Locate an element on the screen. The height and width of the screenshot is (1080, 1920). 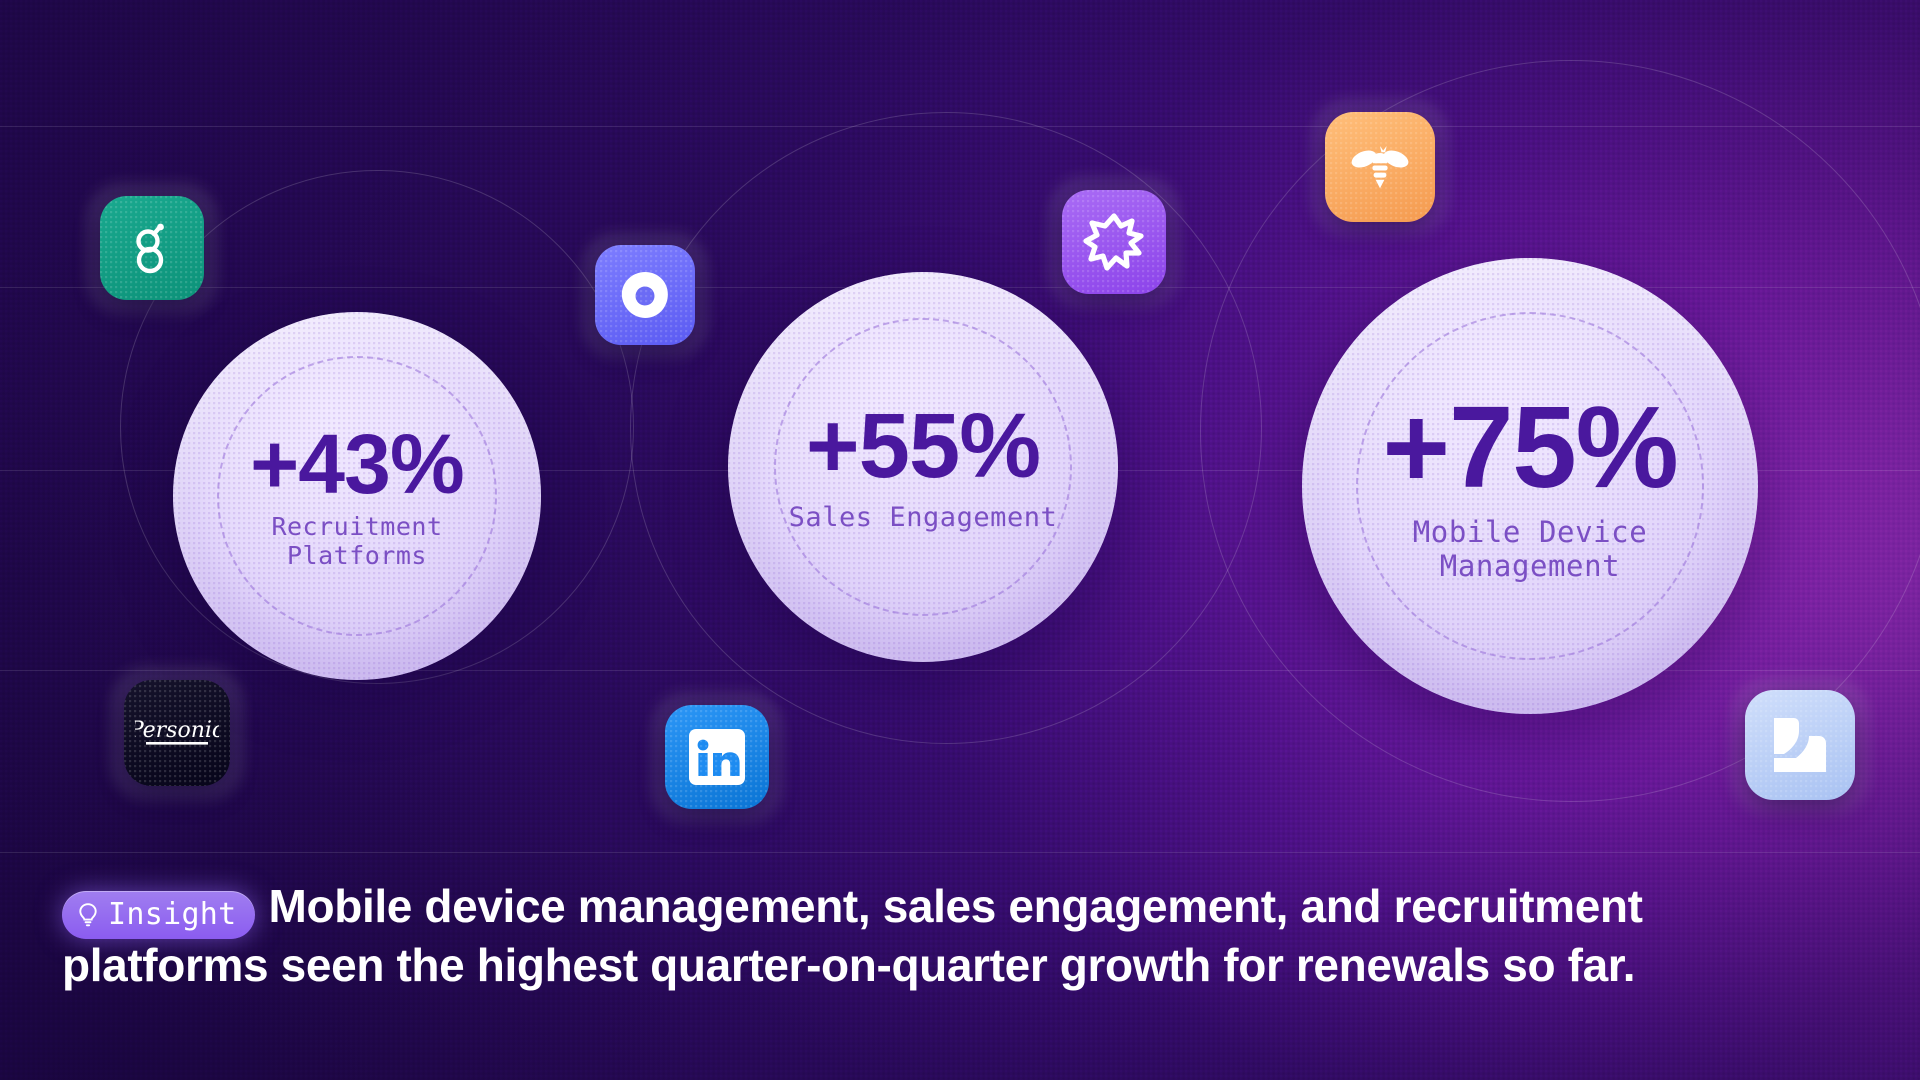
stat-label: Mobile Device Management is located at coordinates (1530, 549).